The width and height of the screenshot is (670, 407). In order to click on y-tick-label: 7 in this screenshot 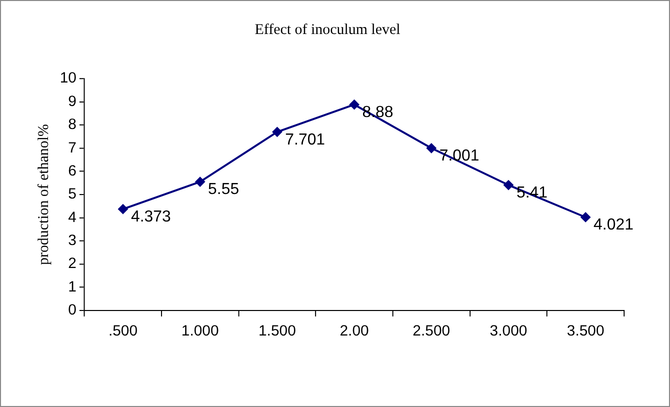, I will do `click(72, 147)`.